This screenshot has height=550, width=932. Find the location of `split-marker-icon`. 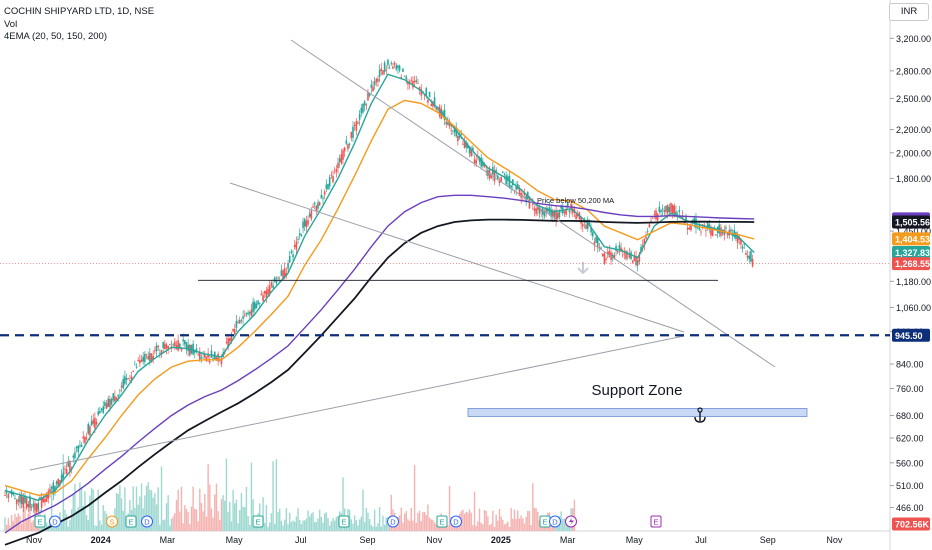

split-marker-icon is located at coordinates (112, 521).